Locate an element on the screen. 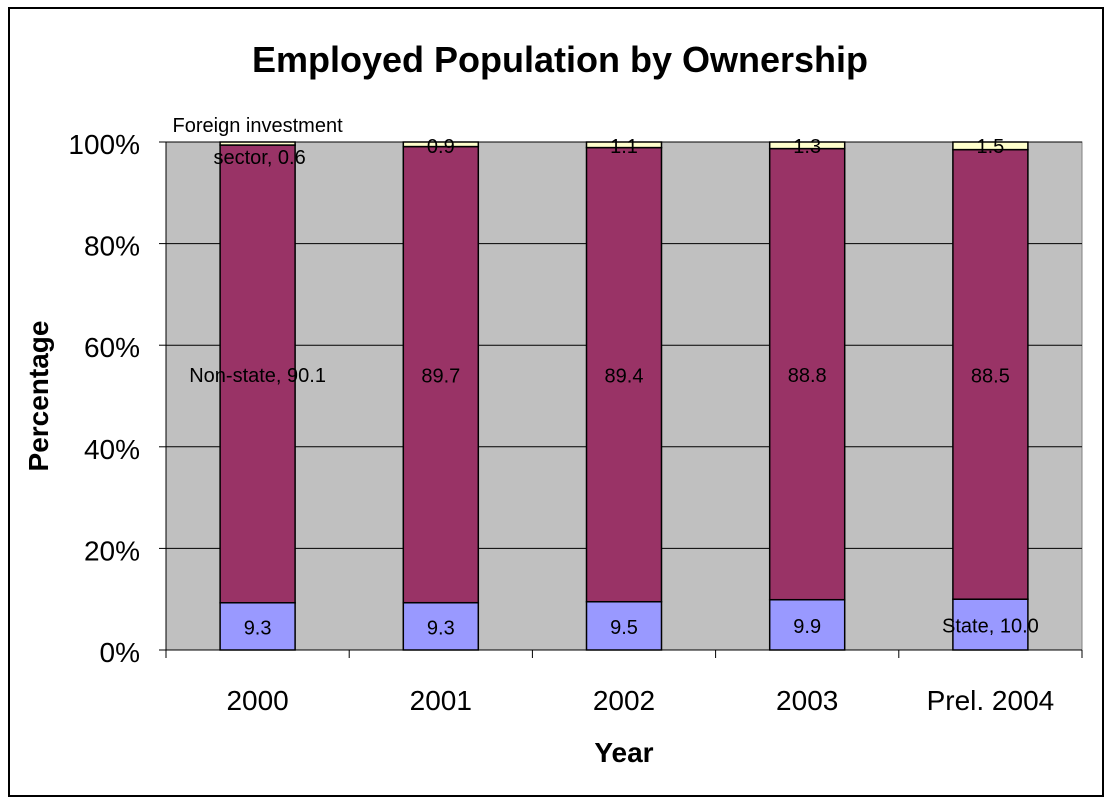 The width and height of the screenshot is (1111, 797). x-axis-label: Year is located at coordinates (623, 752).